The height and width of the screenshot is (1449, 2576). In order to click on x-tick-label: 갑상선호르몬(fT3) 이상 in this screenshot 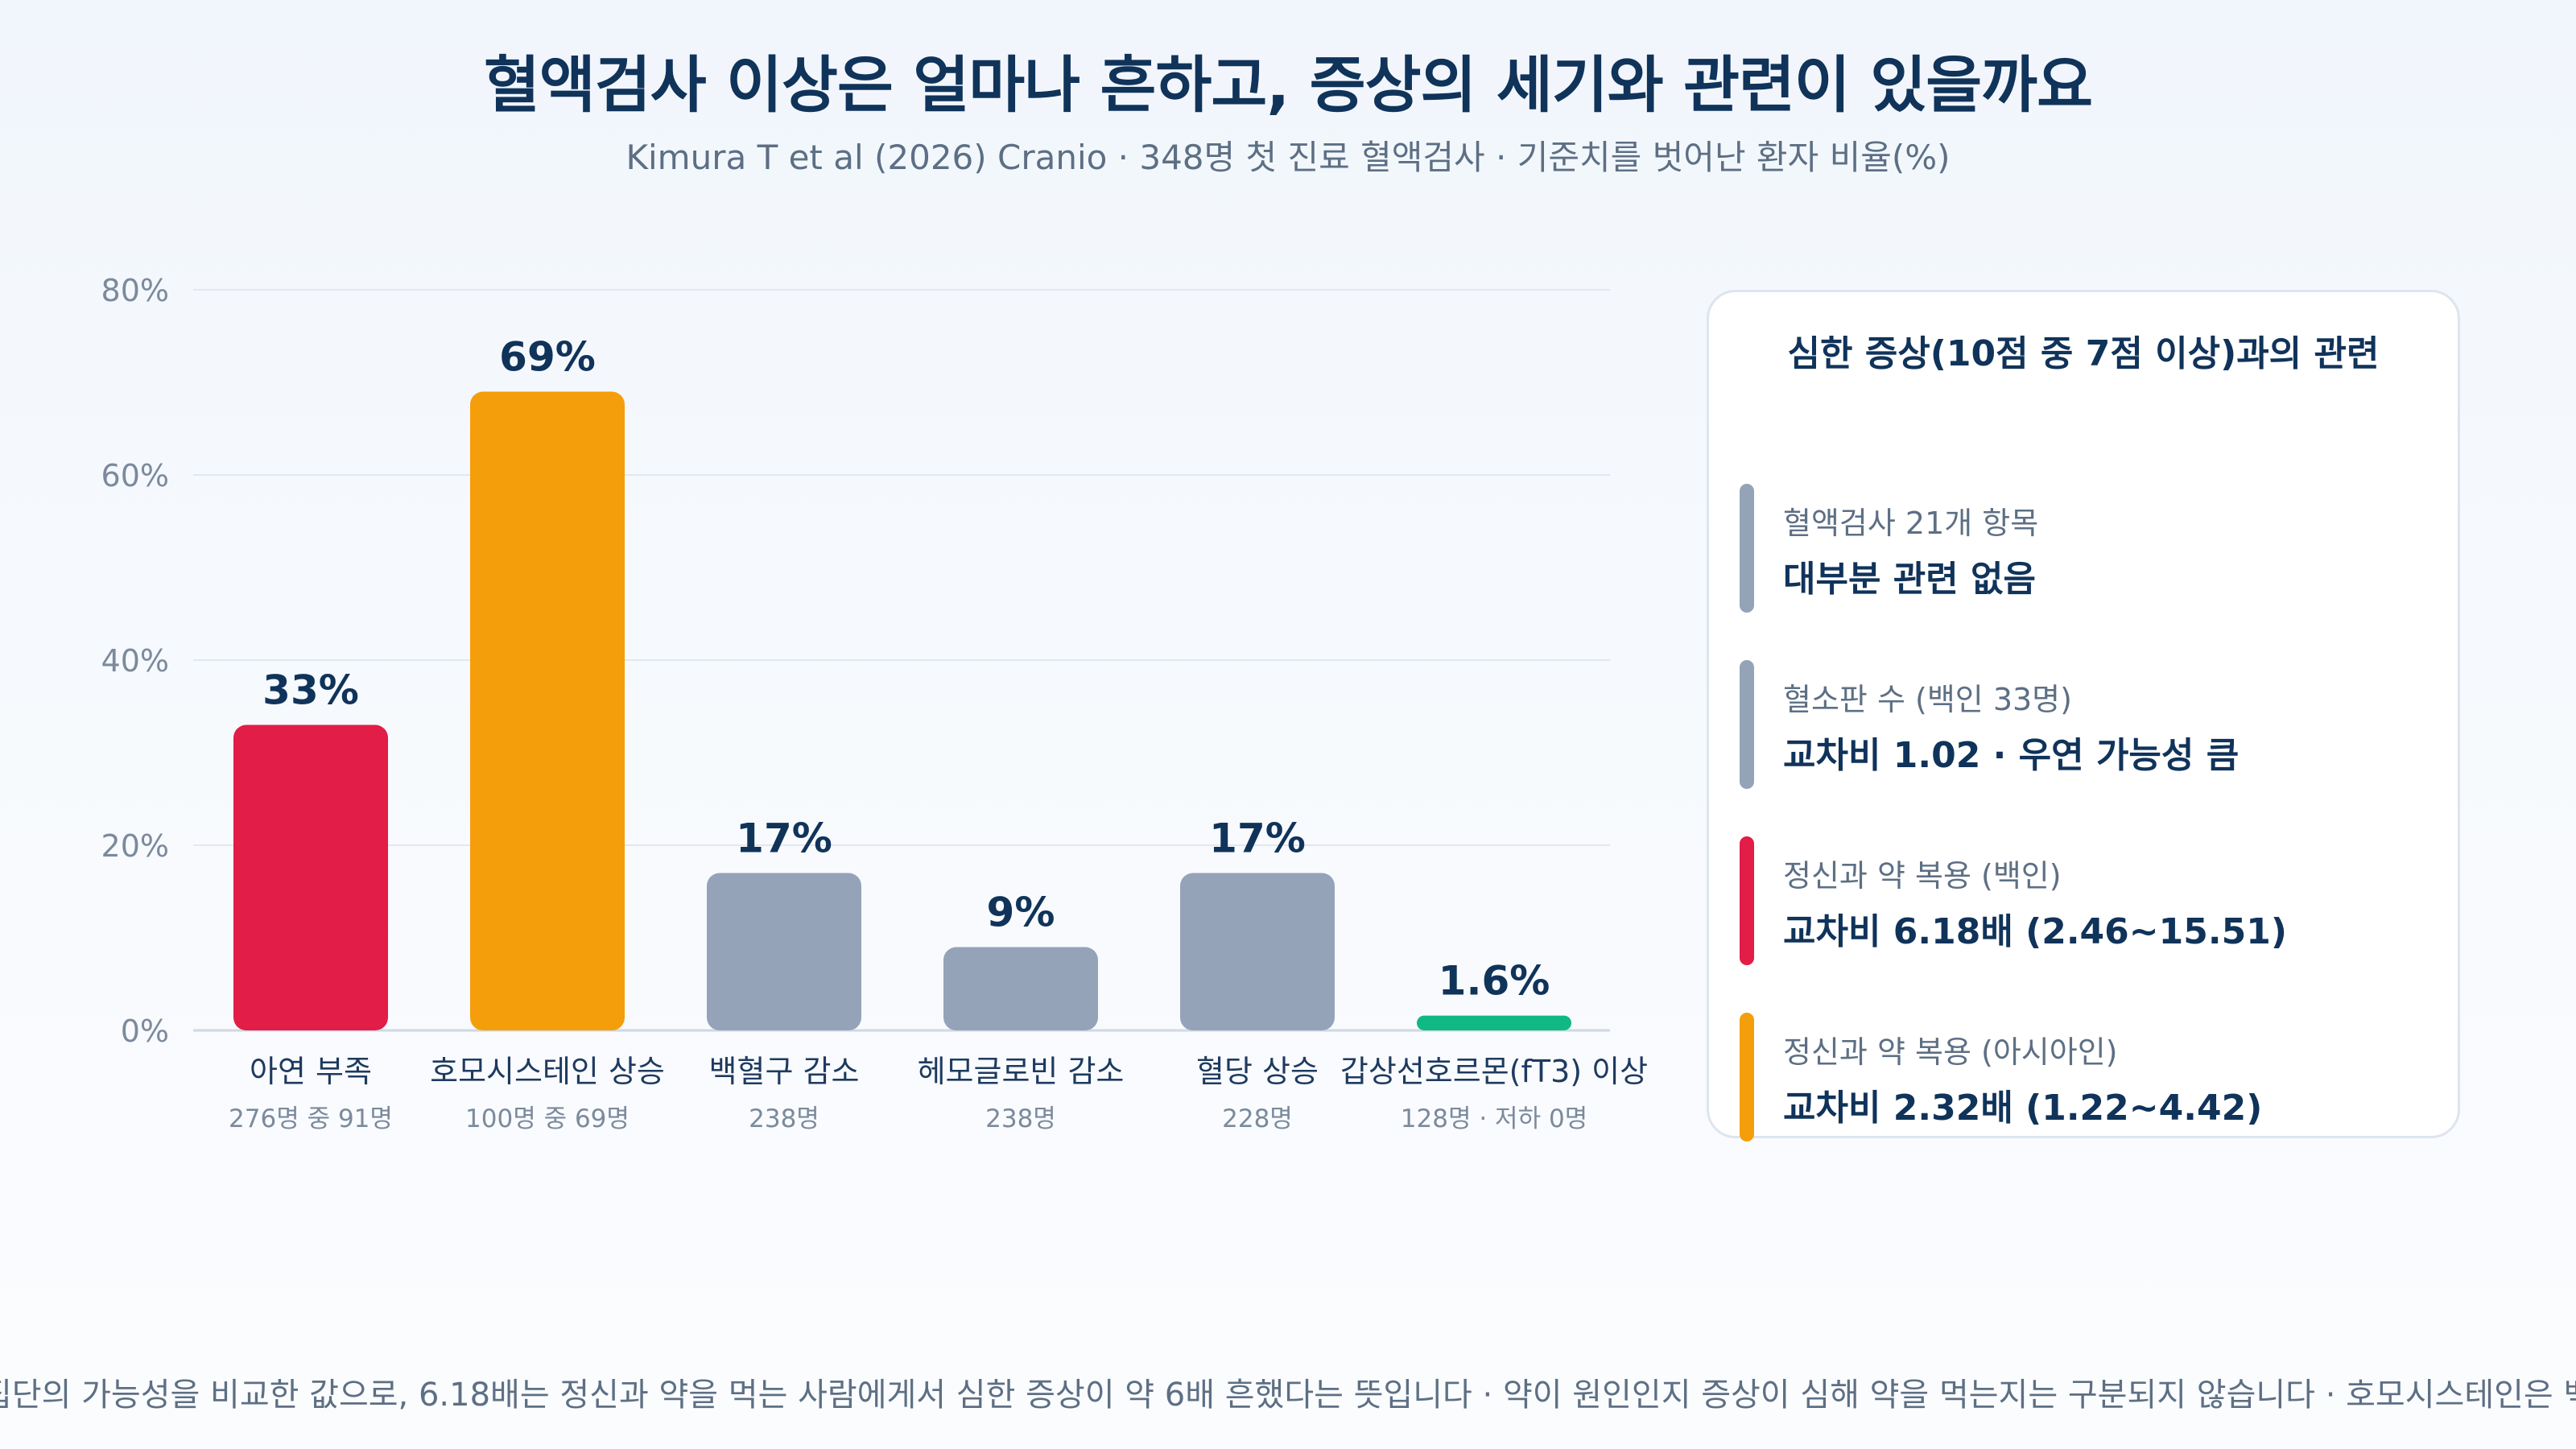, I will do `click(1494, 1071)`.